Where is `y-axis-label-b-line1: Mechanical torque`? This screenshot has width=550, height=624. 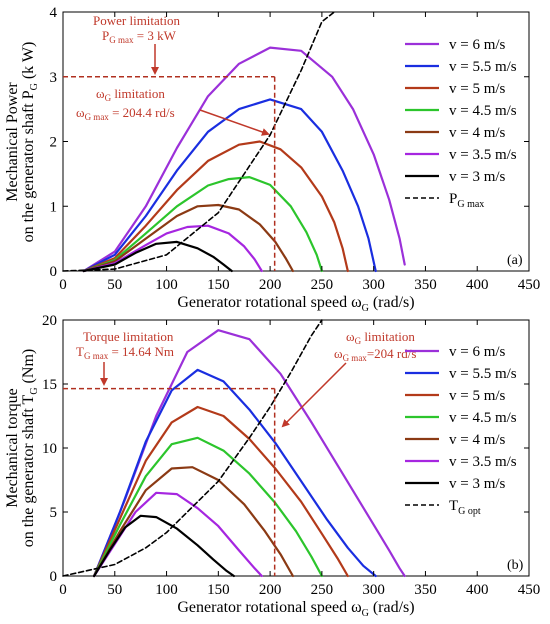
y-axis-label-b-line1: Mechanical torque is located at coordinates (12, 448).